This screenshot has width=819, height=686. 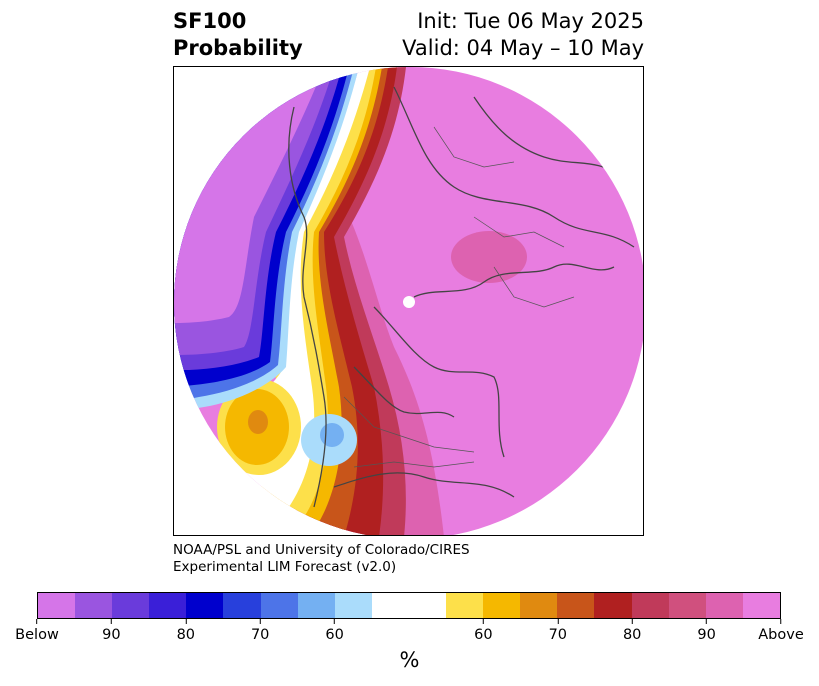 I want to click on colorbar-tick: Above, so click(x=781, y=631).